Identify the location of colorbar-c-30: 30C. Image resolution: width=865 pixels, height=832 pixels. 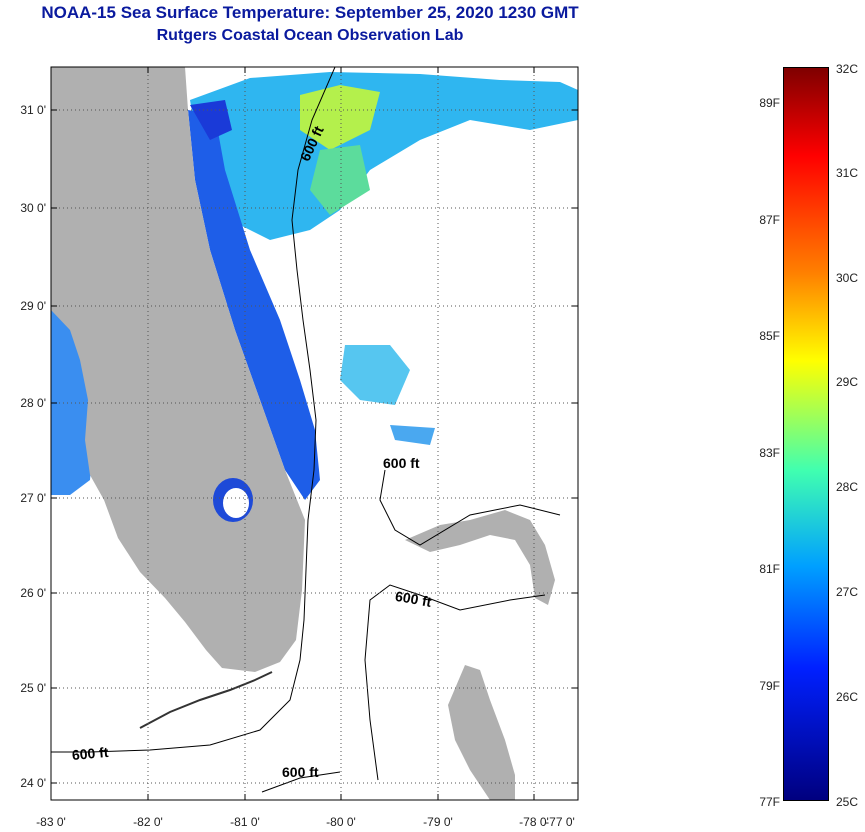
(847, 278).